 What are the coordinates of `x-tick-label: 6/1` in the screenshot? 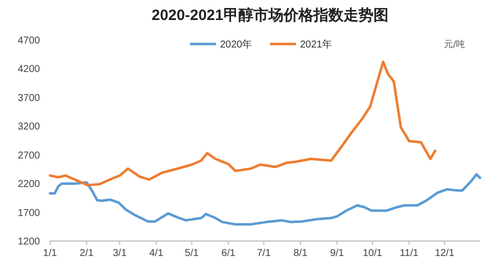 It's located at (228, 253).